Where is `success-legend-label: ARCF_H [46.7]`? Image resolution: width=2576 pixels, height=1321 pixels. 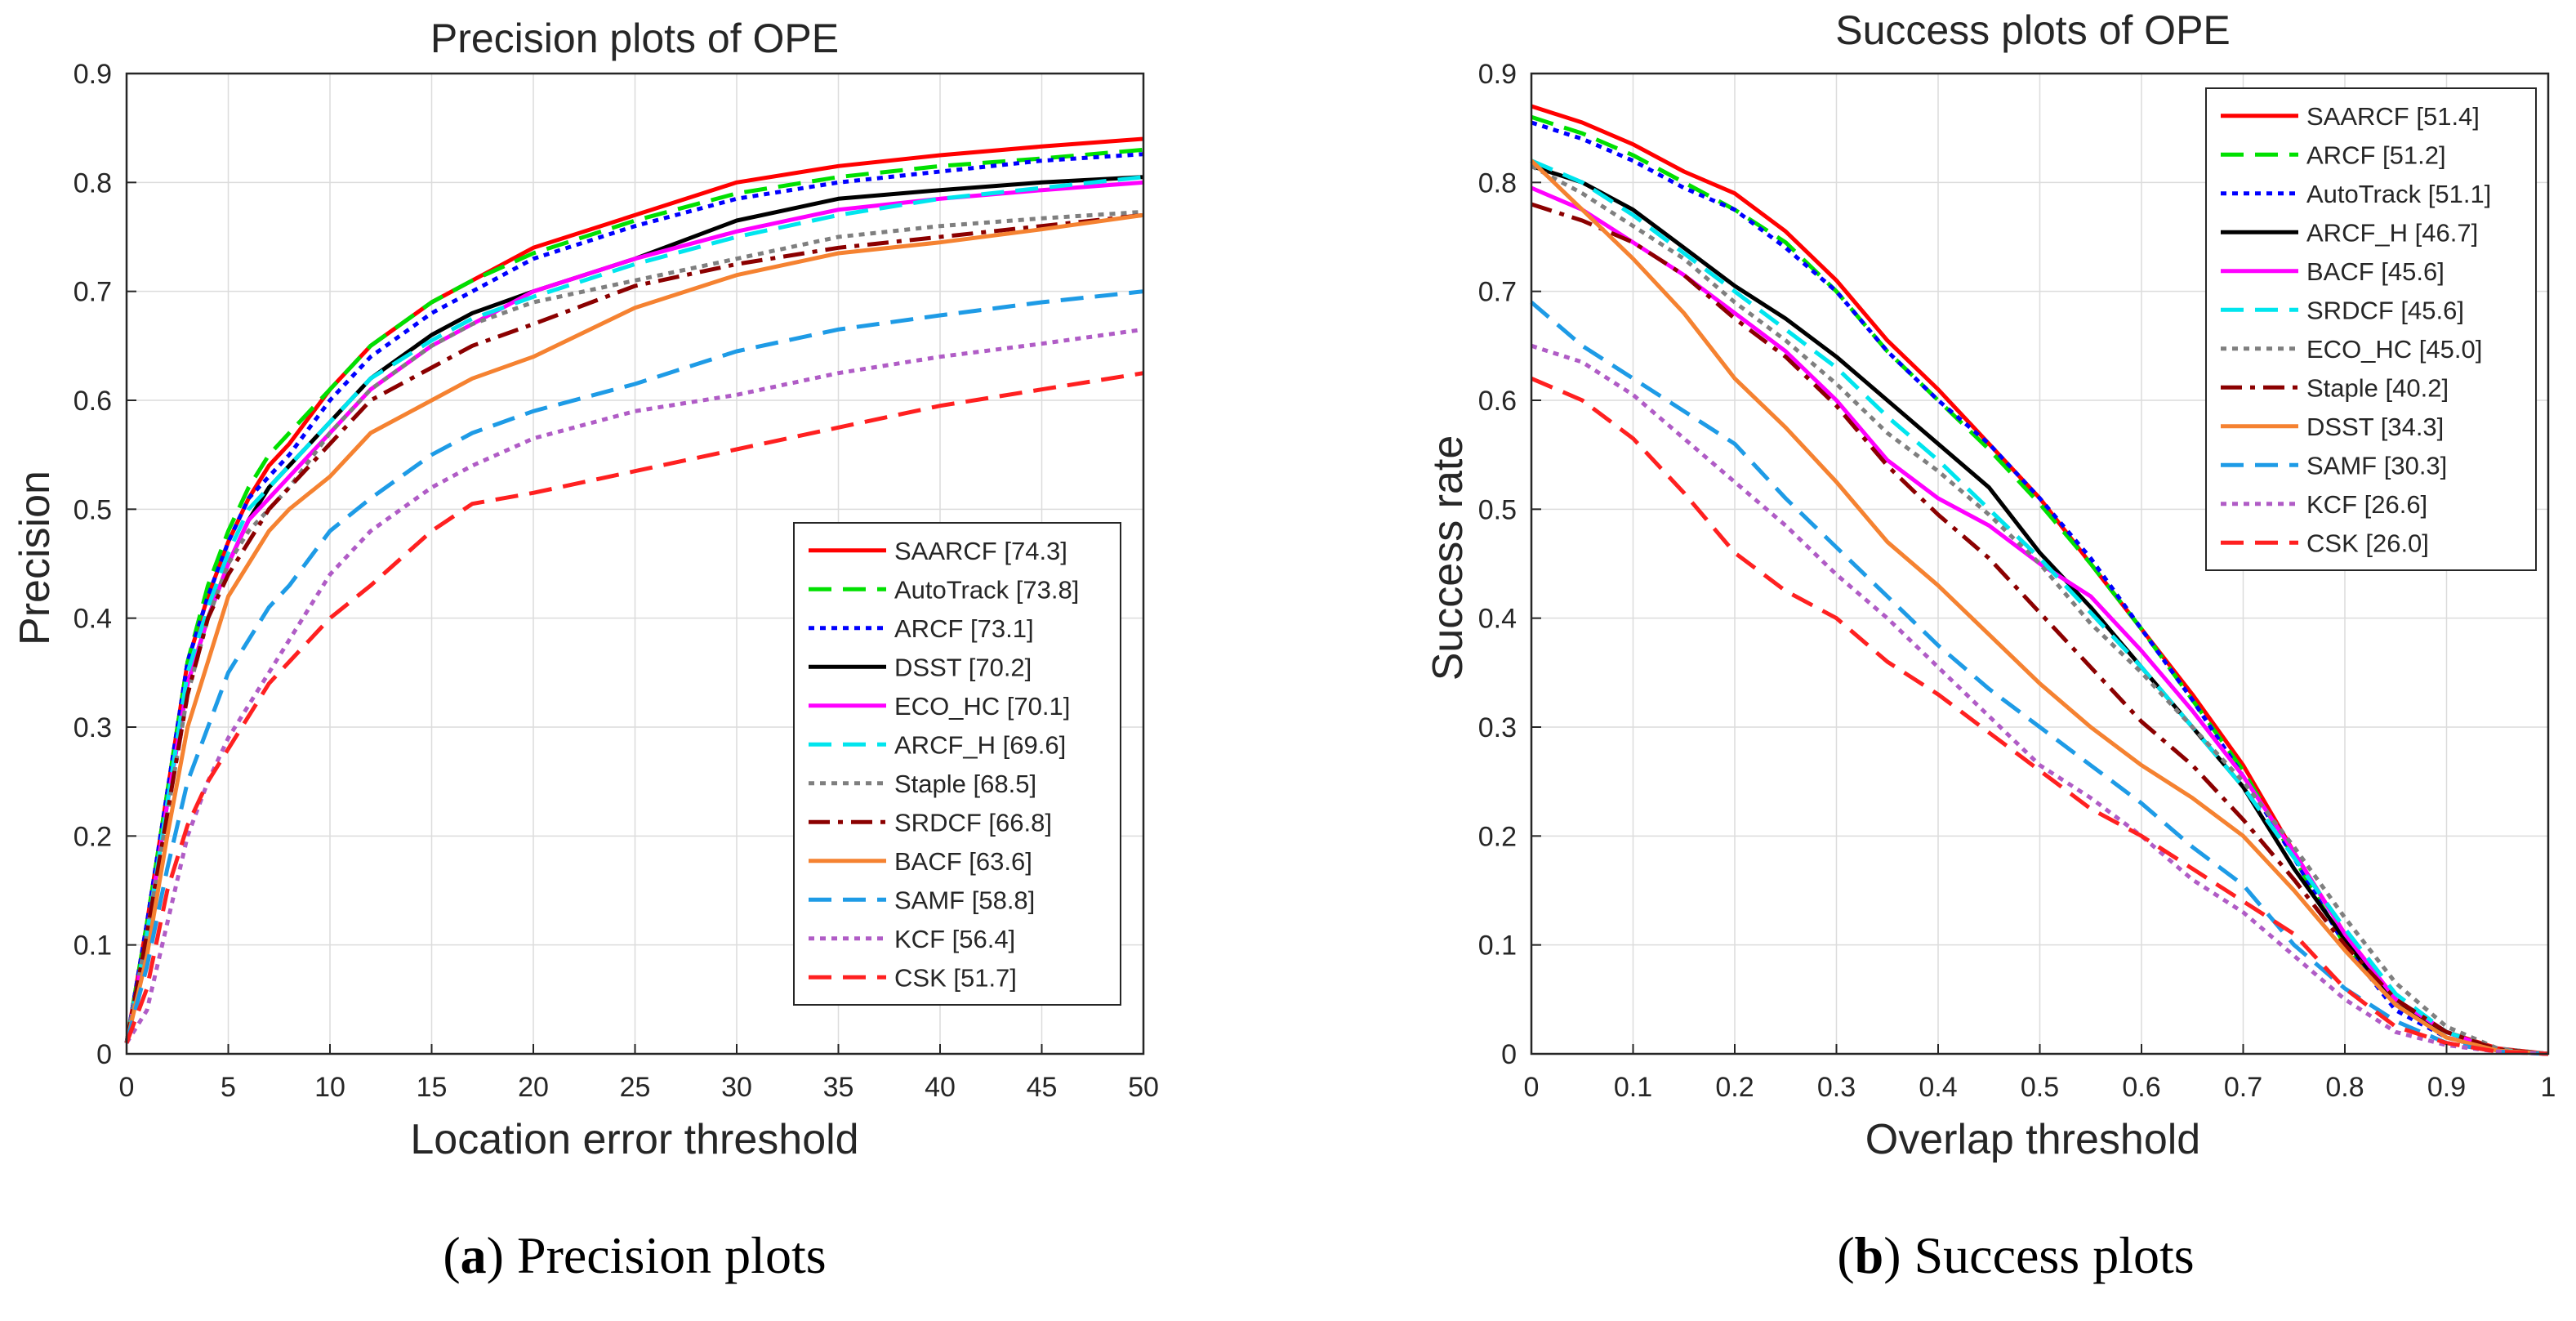
success-legend-label: ARCF_H [46.7] is located at coordinates (2392, 232).